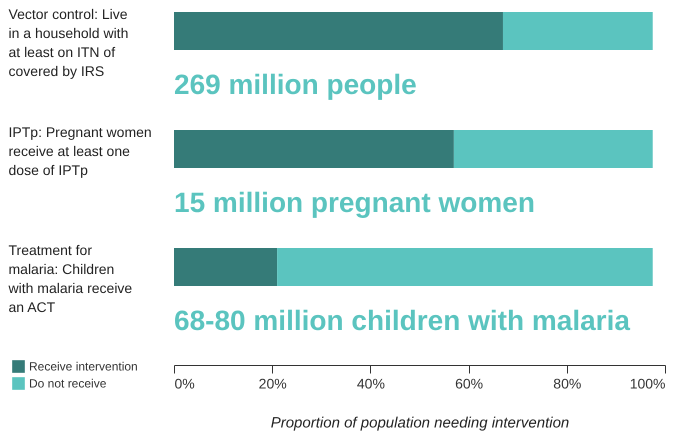 The image size is (694, 434). What do you see at coordinates (68, 383) in the screenshot?
I see `legend-label: Do not receive` at bounding box center [68, 383].